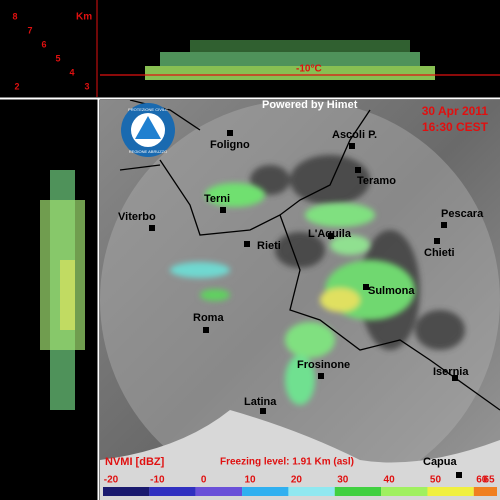  I want to click on logo-bottom: REGIONE ABRUZZO, so click(148, 151).